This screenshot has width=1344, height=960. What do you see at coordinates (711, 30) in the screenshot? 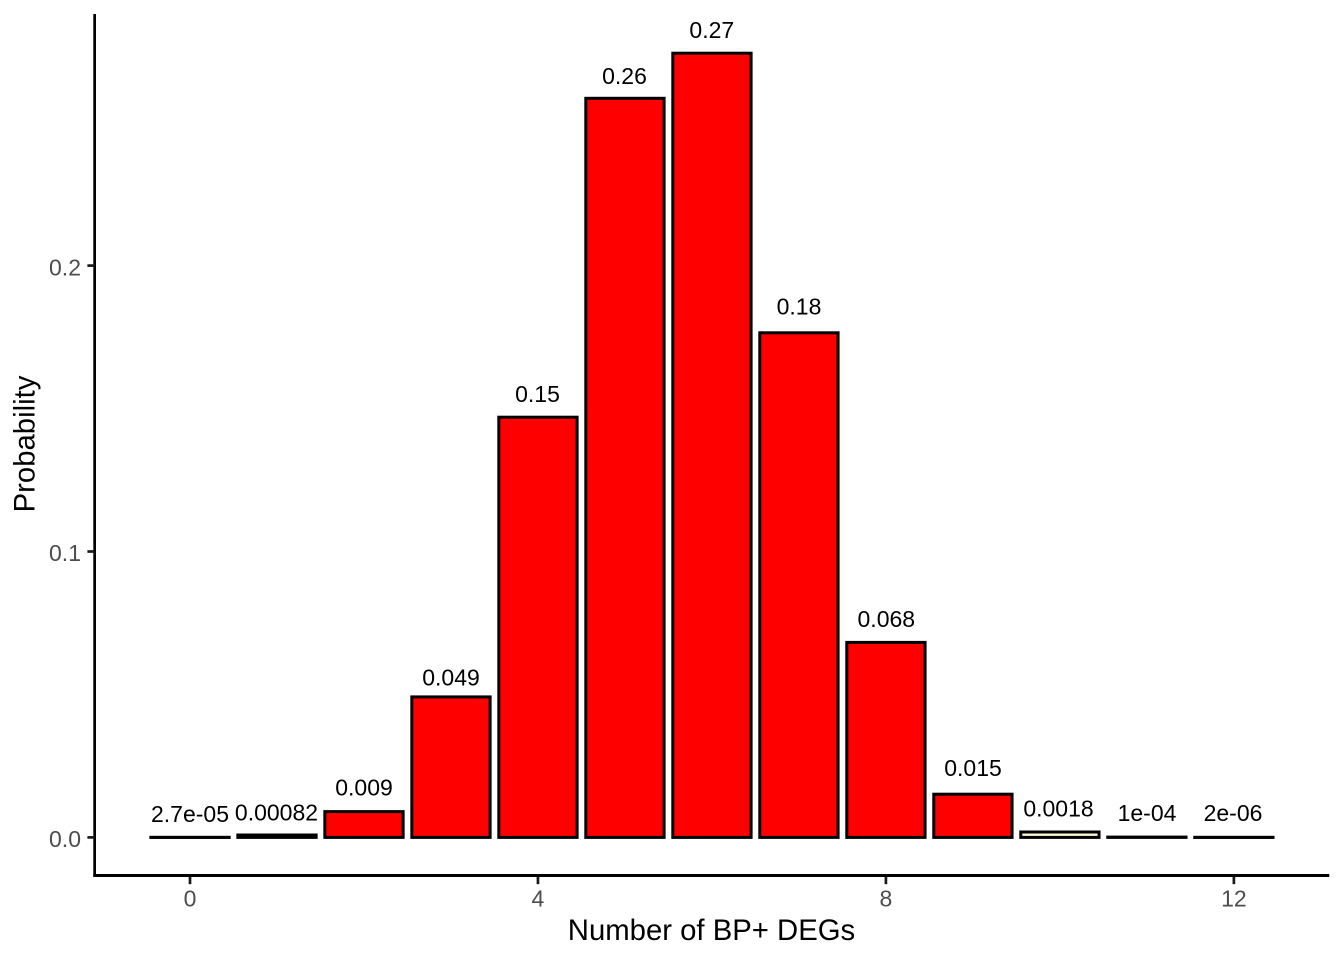
I see `svg-text: 0.27` at bounding box center [711, 30].